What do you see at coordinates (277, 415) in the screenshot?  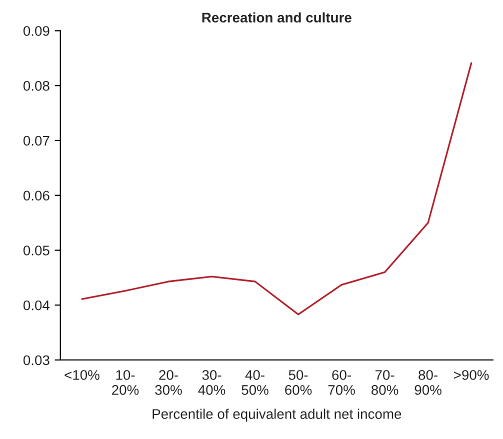 I see `x-axis-title: Percentile of equivalent adult net income` at bounding box center [277, 415].